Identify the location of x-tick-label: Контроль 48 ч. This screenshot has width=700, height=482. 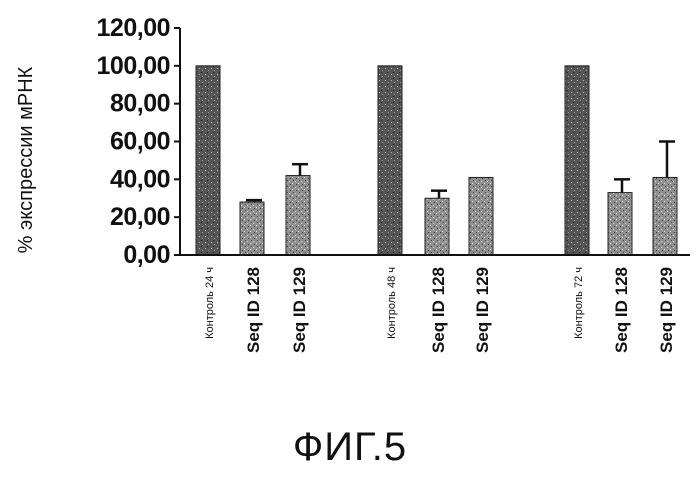
(392, 303).